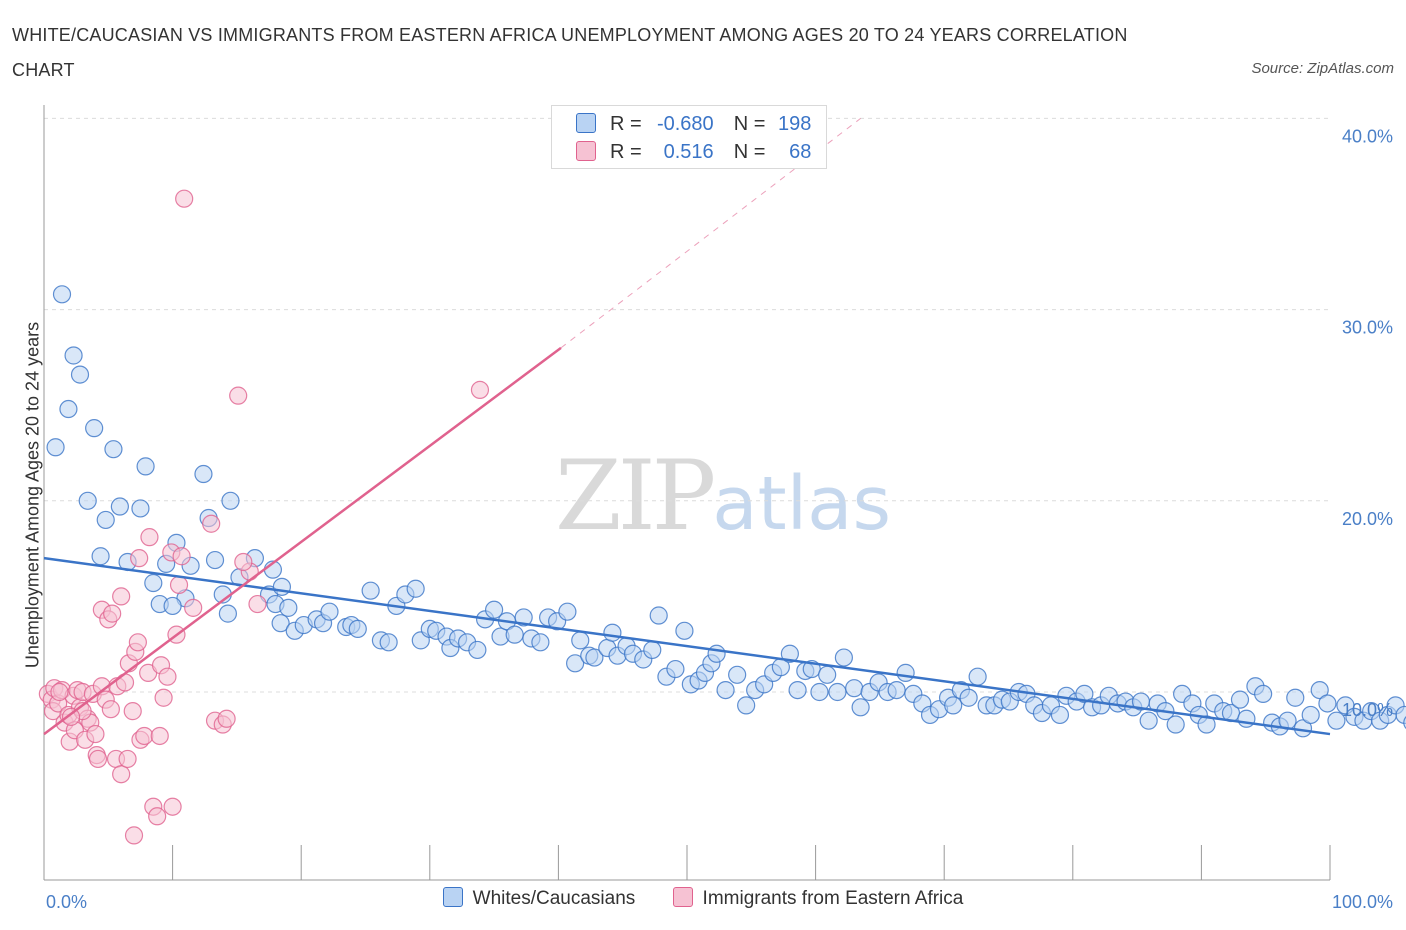 Image resolution: width=1406 pixels, height=930 pixels. I want to click on correlation-legend: R = -0.680 N = 198 R = 0.516 N = 68, so click(689, 137).